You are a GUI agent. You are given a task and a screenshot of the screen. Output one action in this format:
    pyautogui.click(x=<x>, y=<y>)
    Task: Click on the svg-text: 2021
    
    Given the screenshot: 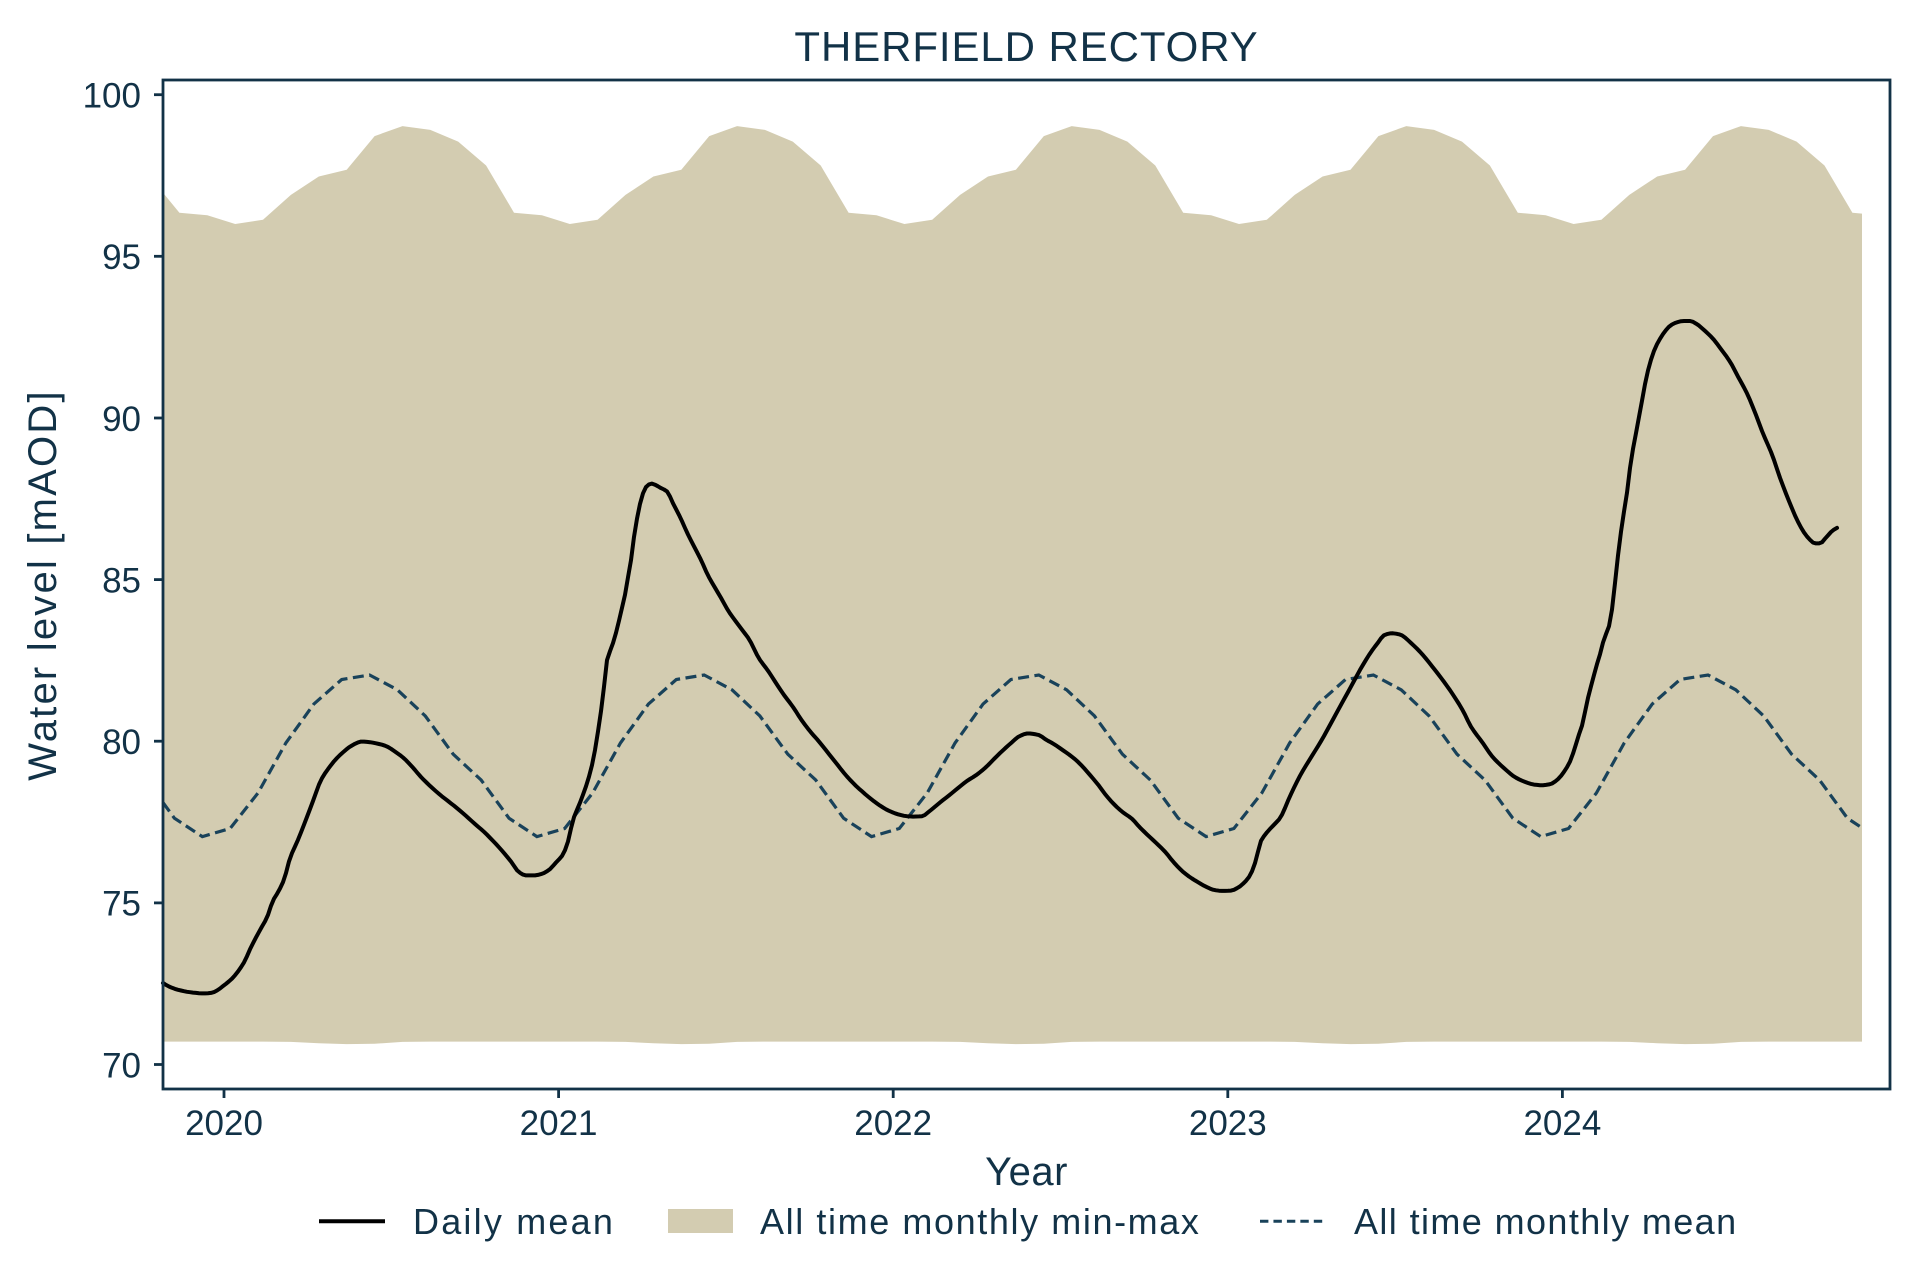 What is the action you would take?
    pyautogui.click(x=559, y=1123)
    